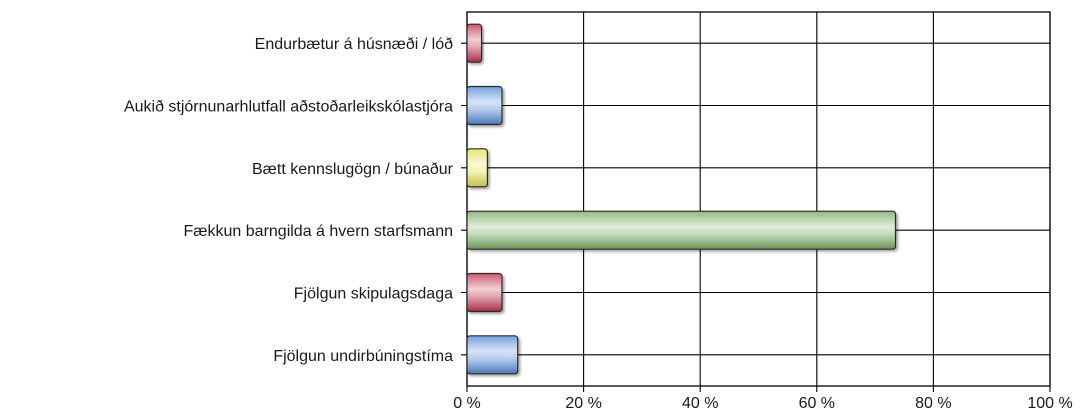 The image size is (1080, 412). Describe the element at coordinates (817, 403) in the screenshot. I see `x-tick-label: 60 %` at that location.